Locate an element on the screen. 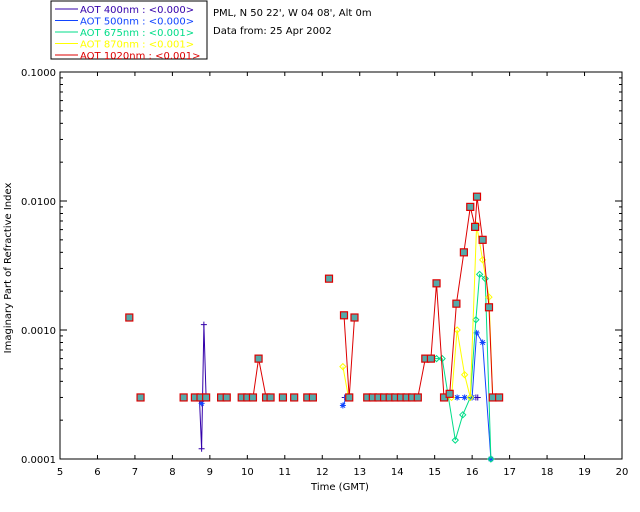 Image resolution: width=640 pixels, height=512 pixels. x-tick-label: 6 is located at coordinates (97, 472).